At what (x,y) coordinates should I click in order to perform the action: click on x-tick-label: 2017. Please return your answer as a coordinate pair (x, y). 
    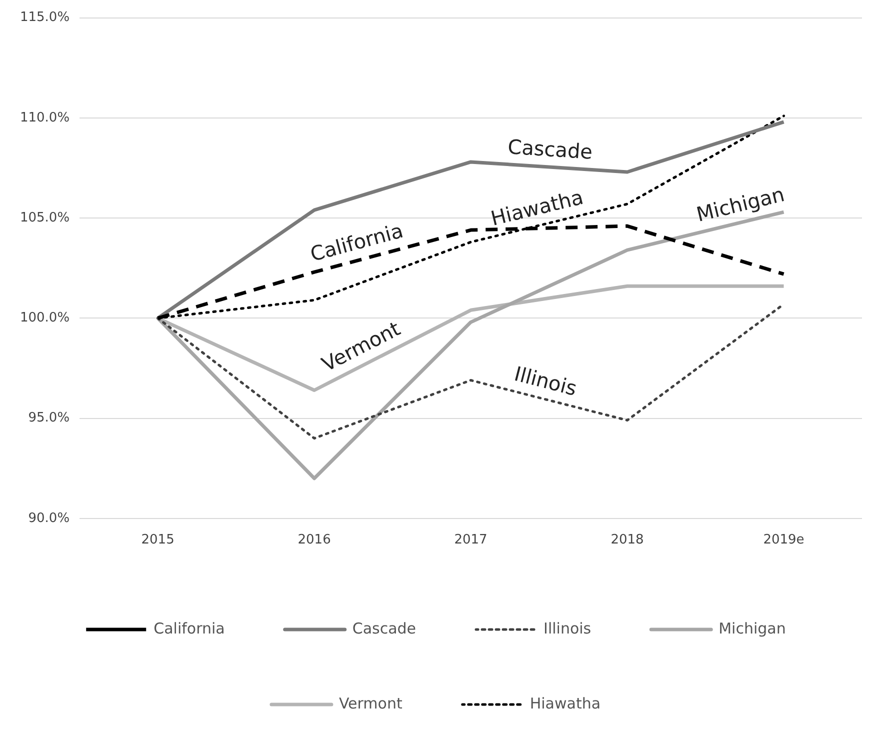
    Looking at the image, I should click on (471, 540).